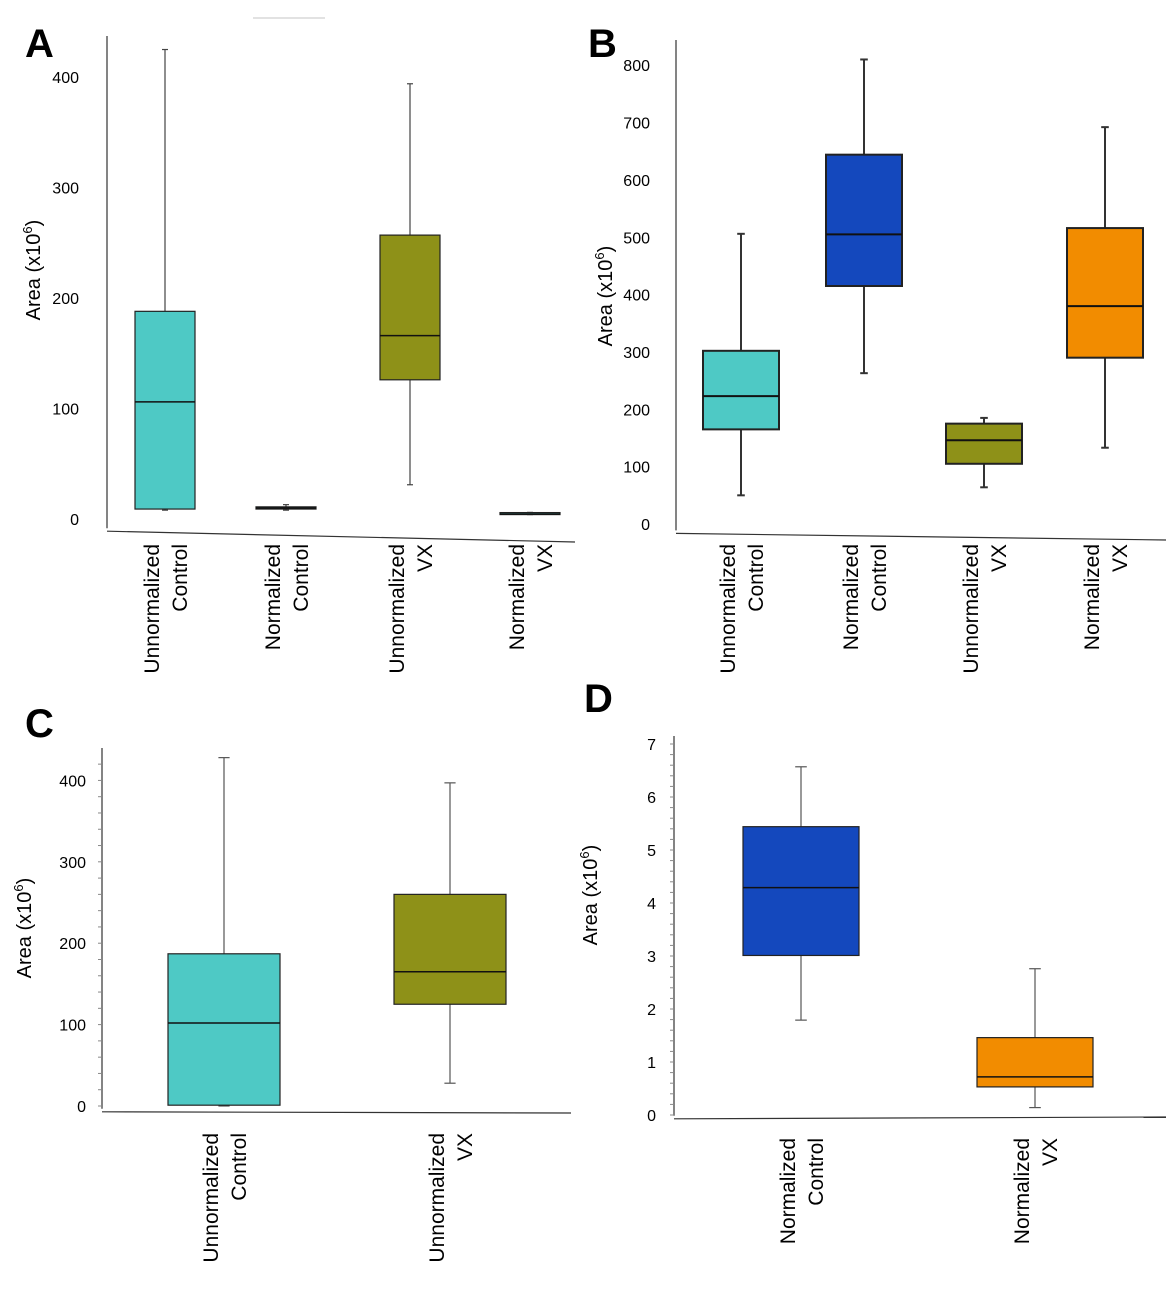  I want to click on panel-c-x-axis, so click(336, 1112).